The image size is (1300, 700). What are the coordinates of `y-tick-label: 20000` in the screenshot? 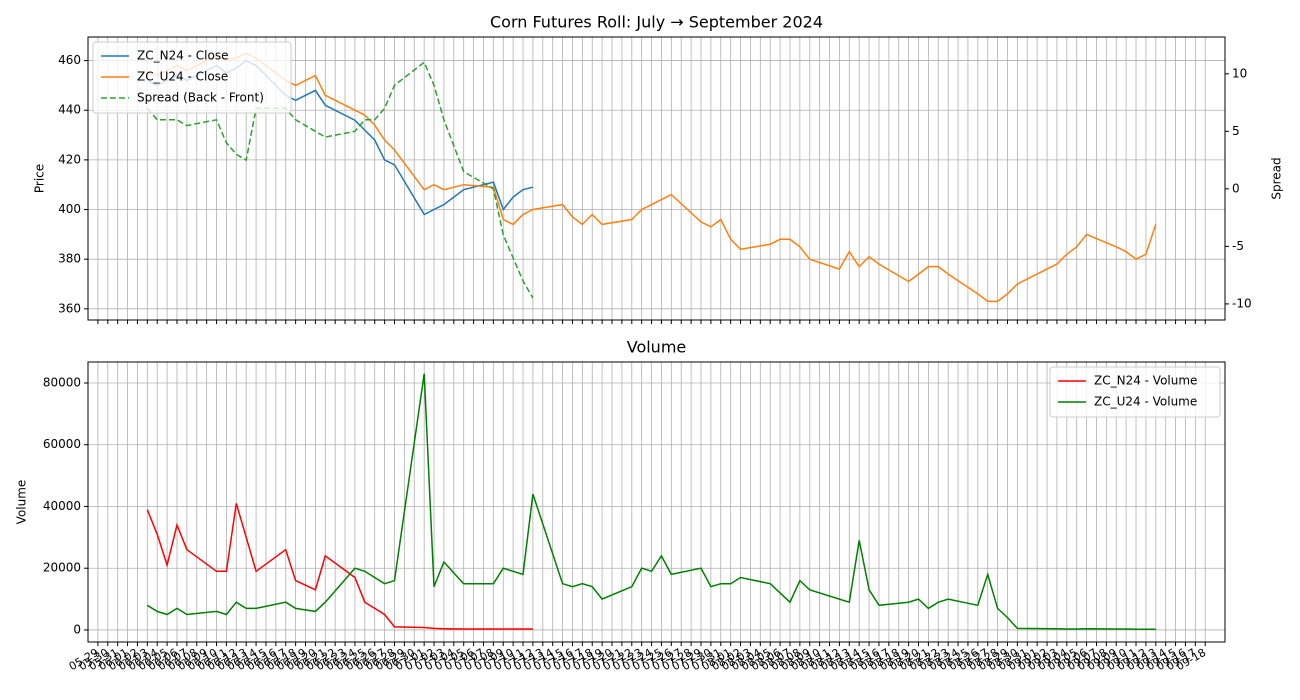 It's located at (62, 568).